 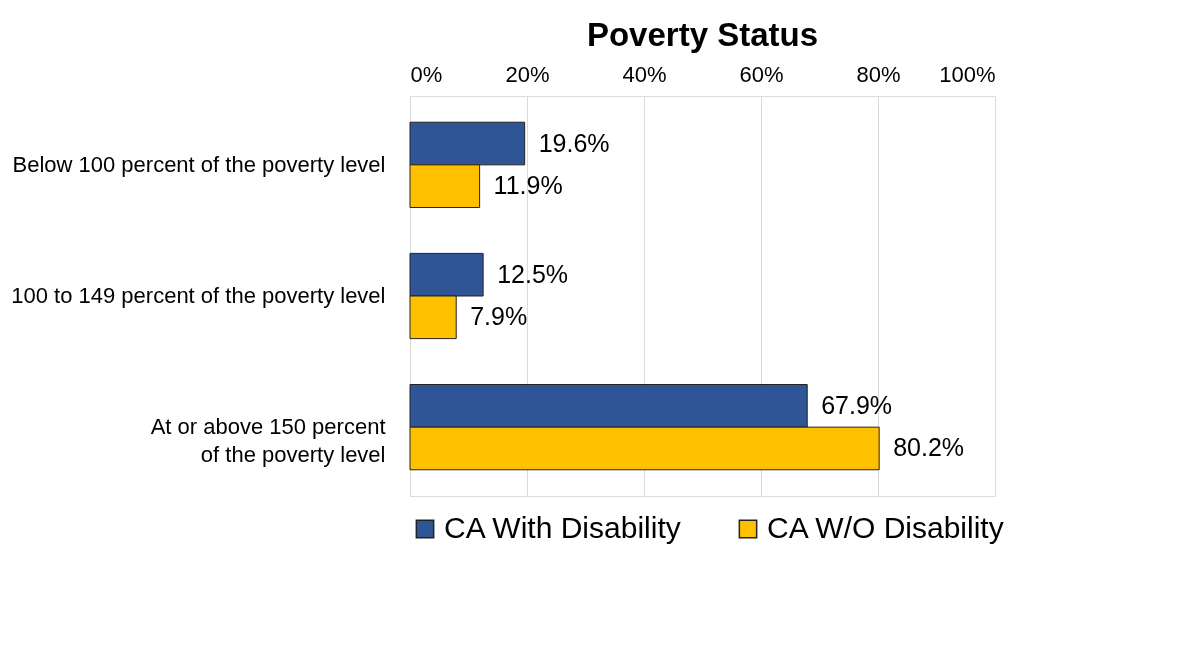 What do you see at coordinates (527, 74) in the screenshot?
I see `x-tick-label: 20%` at bounding box center [527, 74].